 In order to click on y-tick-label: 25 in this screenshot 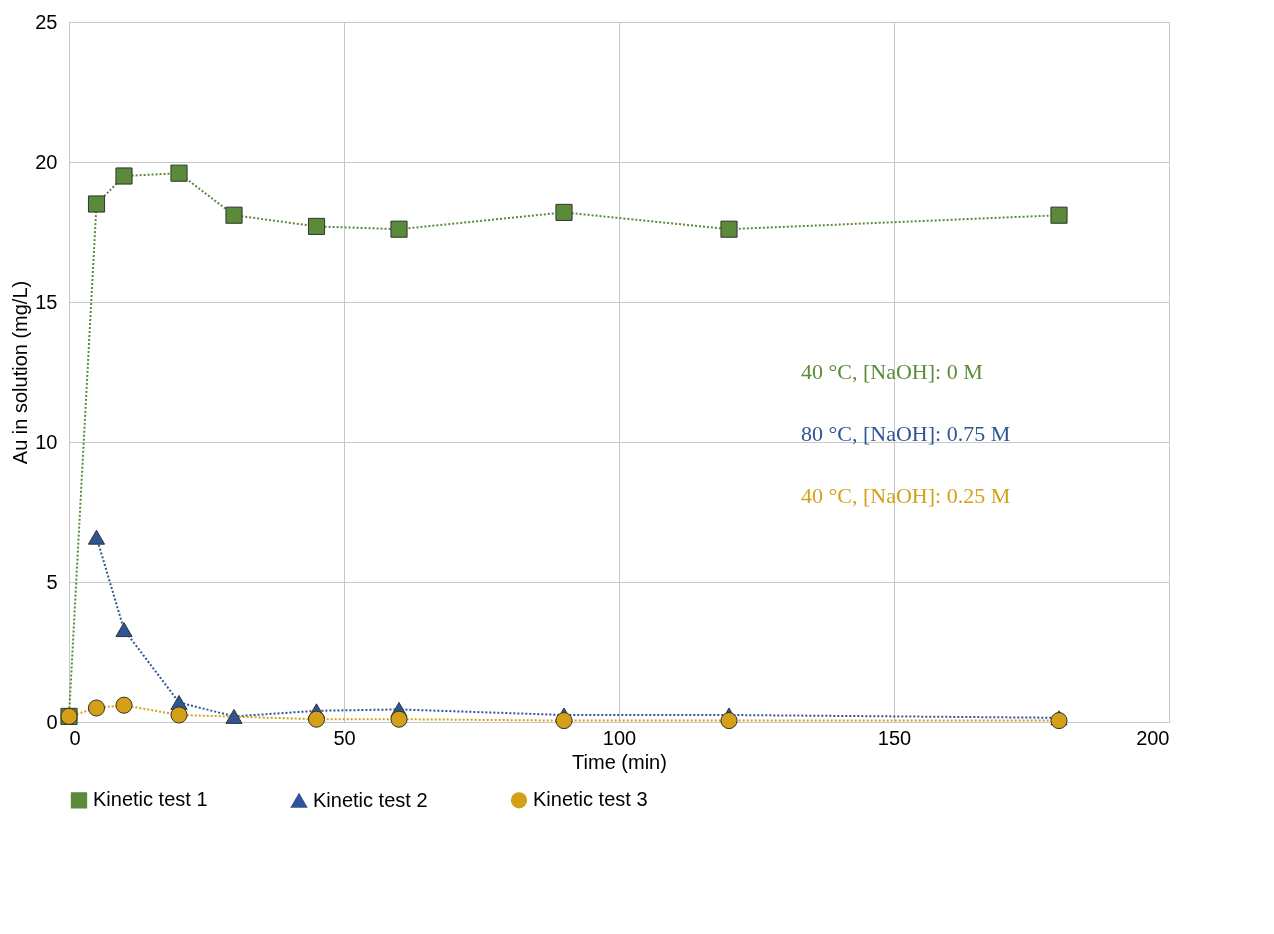, I will do `click(46, 21)`.